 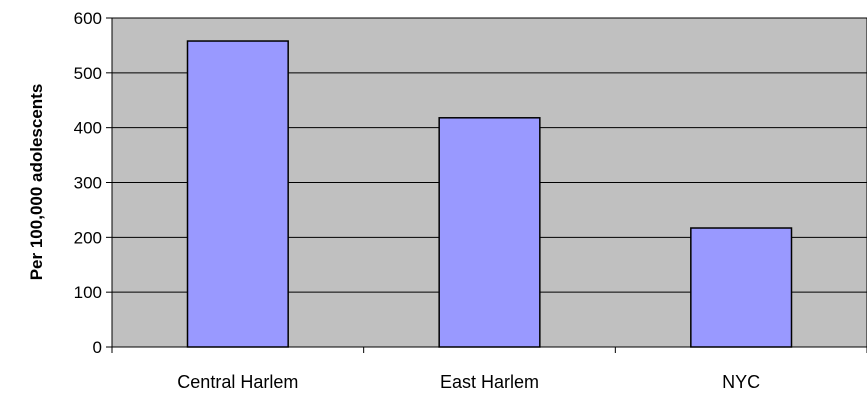 I want to click on bar-east-harlem, so click(x=489, y=232).